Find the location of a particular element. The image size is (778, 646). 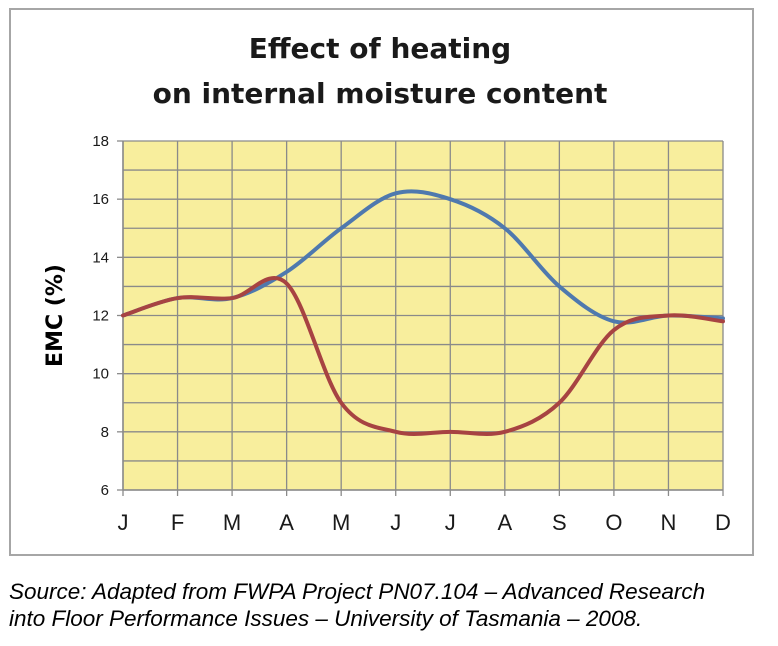

x-tick-label: S is located at coordinates (559, 522).